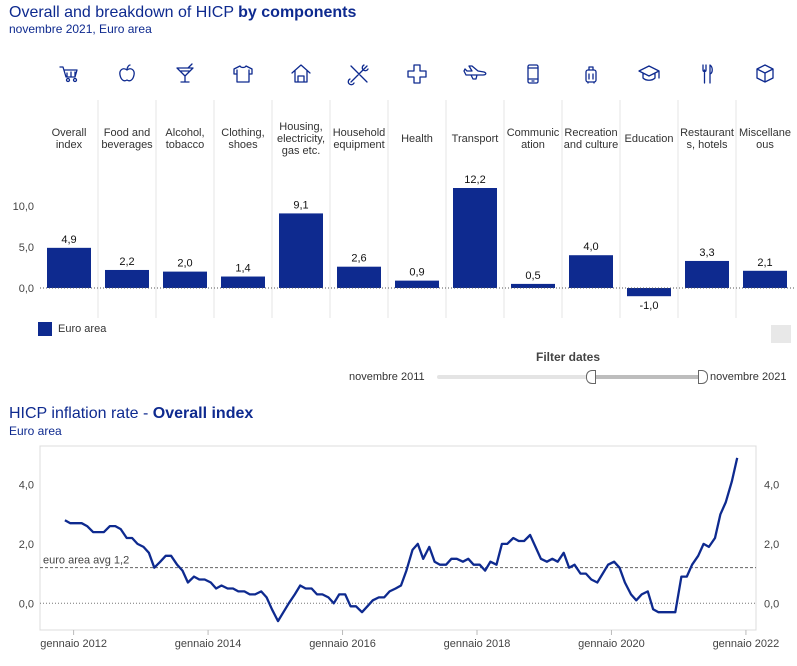 The width and height of the screenshot is (797, 666). I want to click on luggage-icon, so click(591, 75).